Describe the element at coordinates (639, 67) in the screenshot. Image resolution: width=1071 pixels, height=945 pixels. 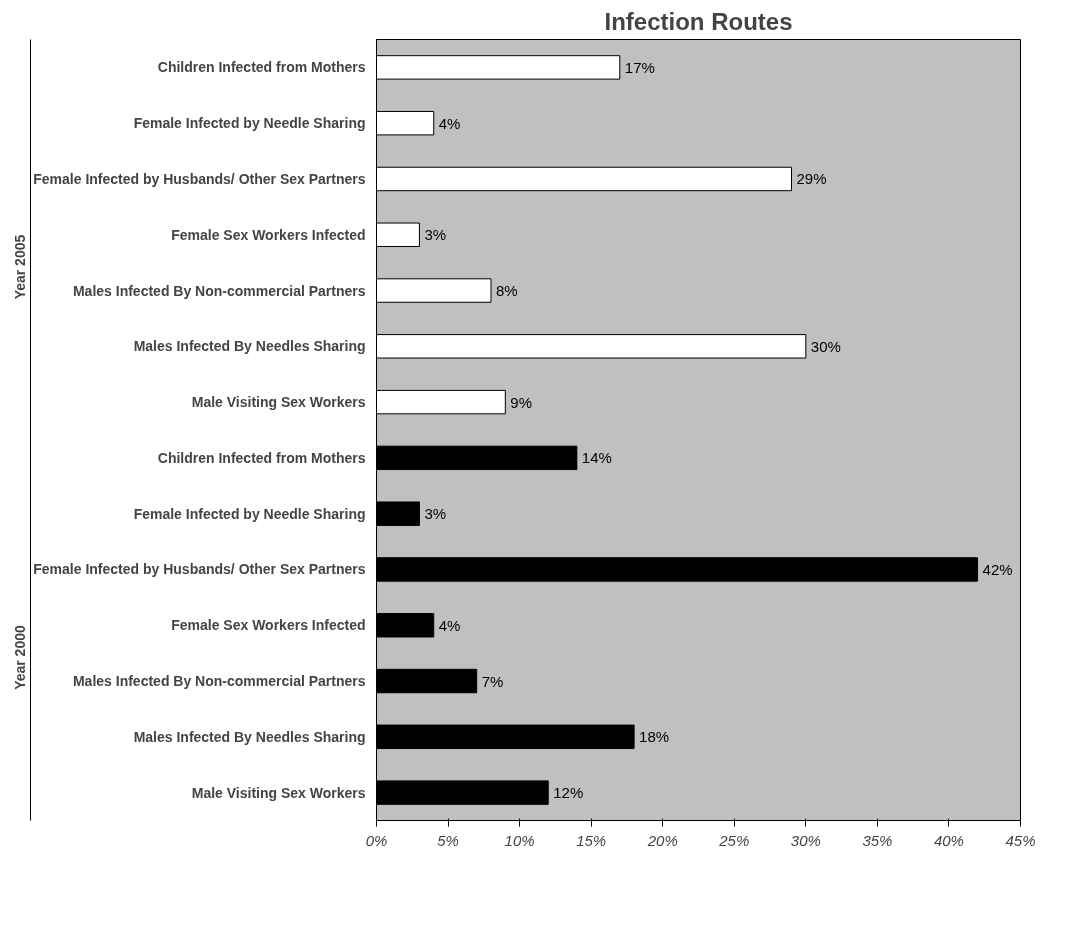
I see `data-label: 17%` at that location.